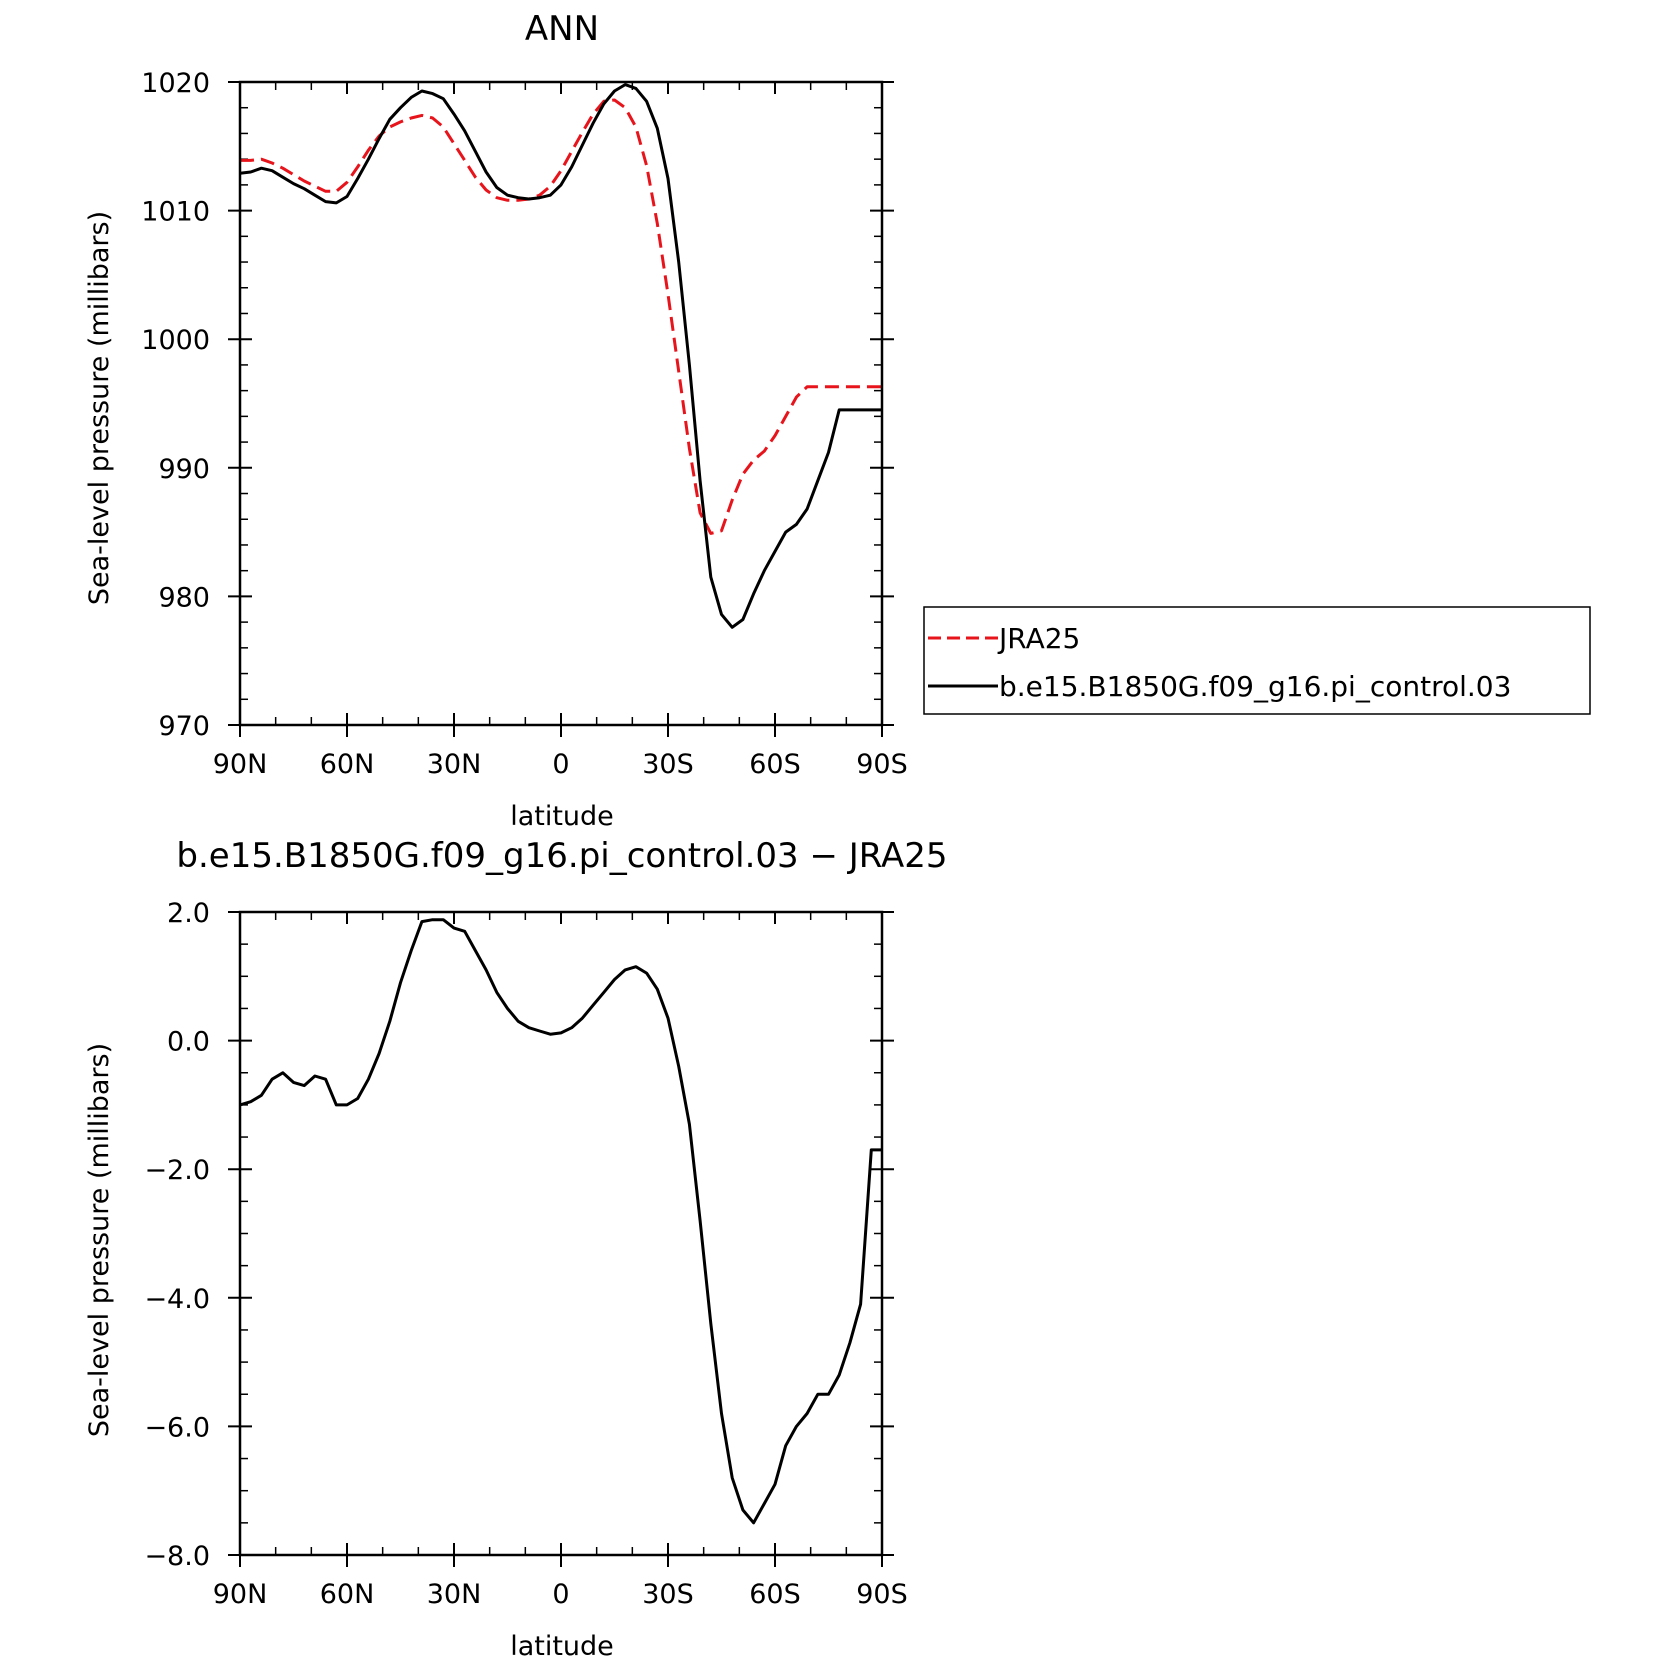 This screenshot has width=1663, height=1663. What do you see at coordinates (188, 913) in the screenshot?
I see `bottom-y-tick-label: 2.0` at bounding box center [188, 913].